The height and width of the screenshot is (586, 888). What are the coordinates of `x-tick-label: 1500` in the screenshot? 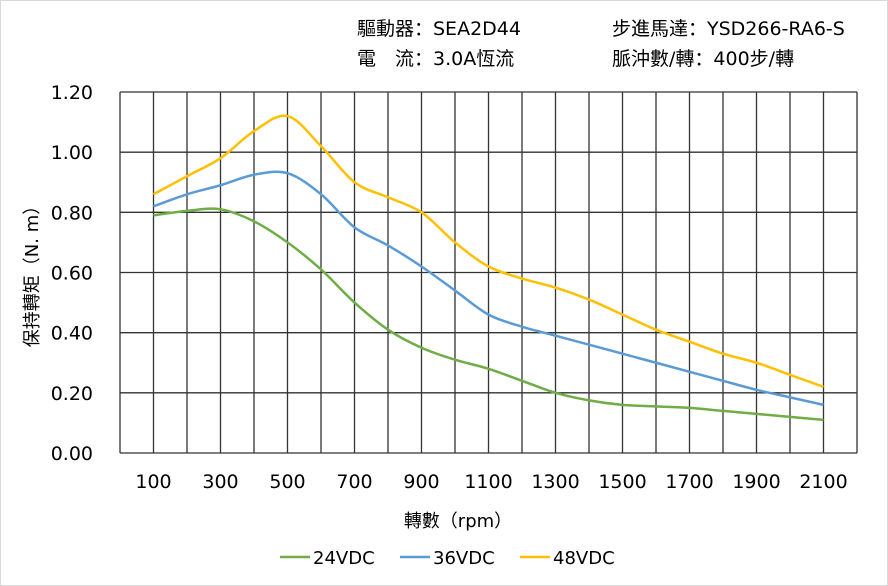 It's located at (622, 482).